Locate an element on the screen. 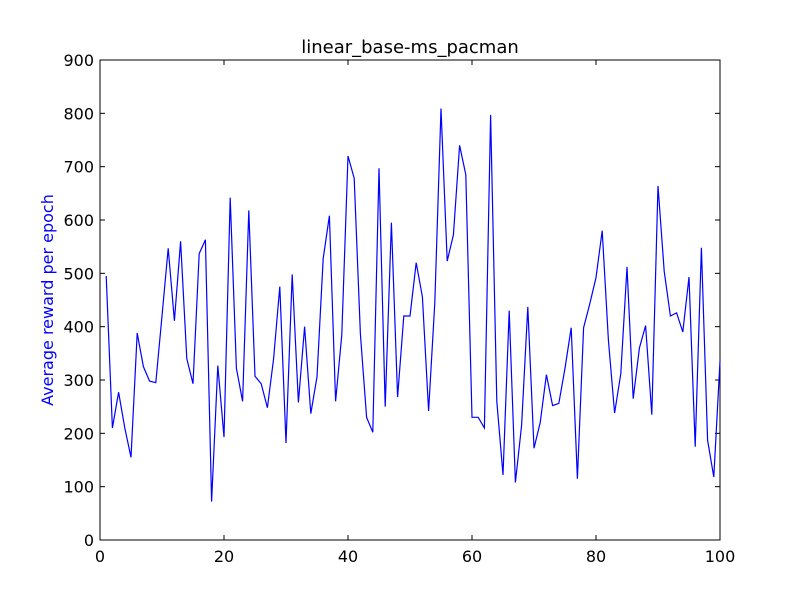 The width and height of the screenshot is (800, 600). y-tick-label: 300 is located at coordinates (78, 380).